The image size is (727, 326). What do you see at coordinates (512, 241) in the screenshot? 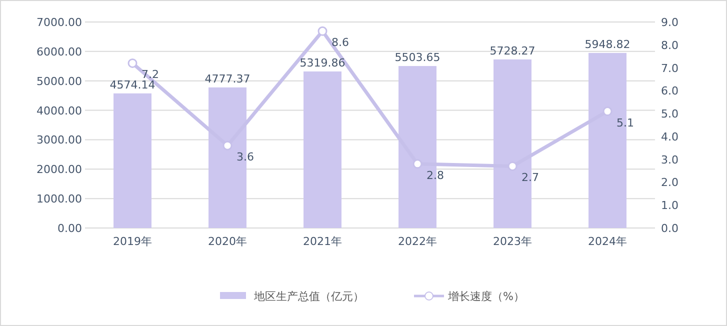
I see `x-tick-label: 2023年` at bounding box center [512, 241].